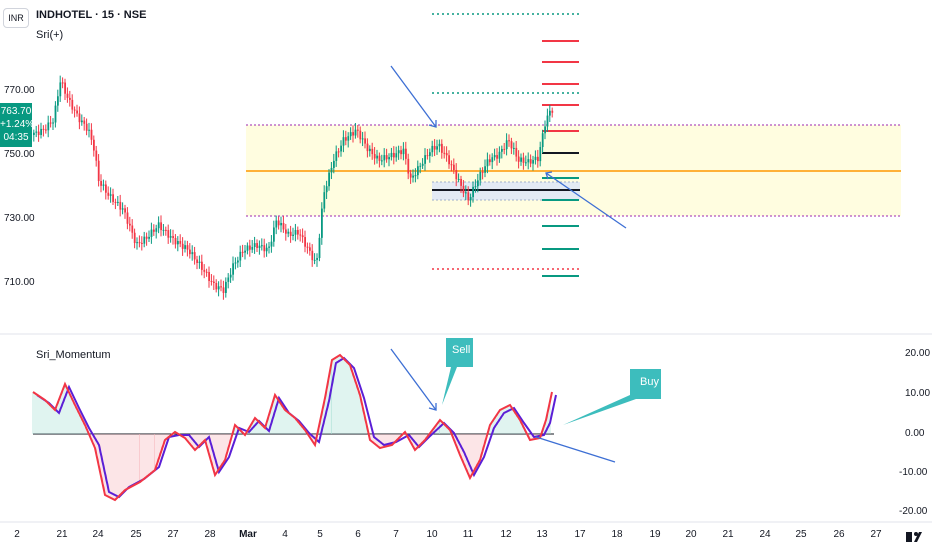 The image size is (932, 555). I want to click on symbol-title: INDHOTEL · 15 · NSE, so click(91, 15).